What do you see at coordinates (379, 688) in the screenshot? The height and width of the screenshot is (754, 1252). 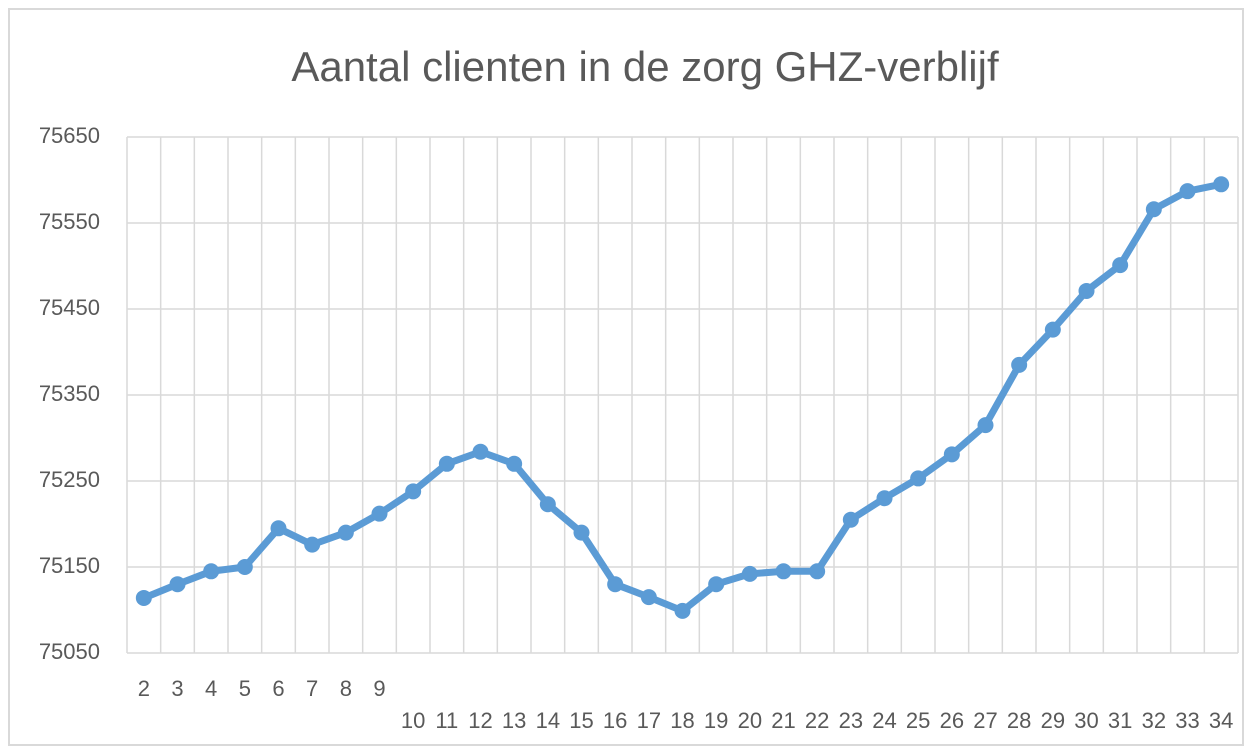 I see `x-tick-label: 9` at bounding box center [379, 688].